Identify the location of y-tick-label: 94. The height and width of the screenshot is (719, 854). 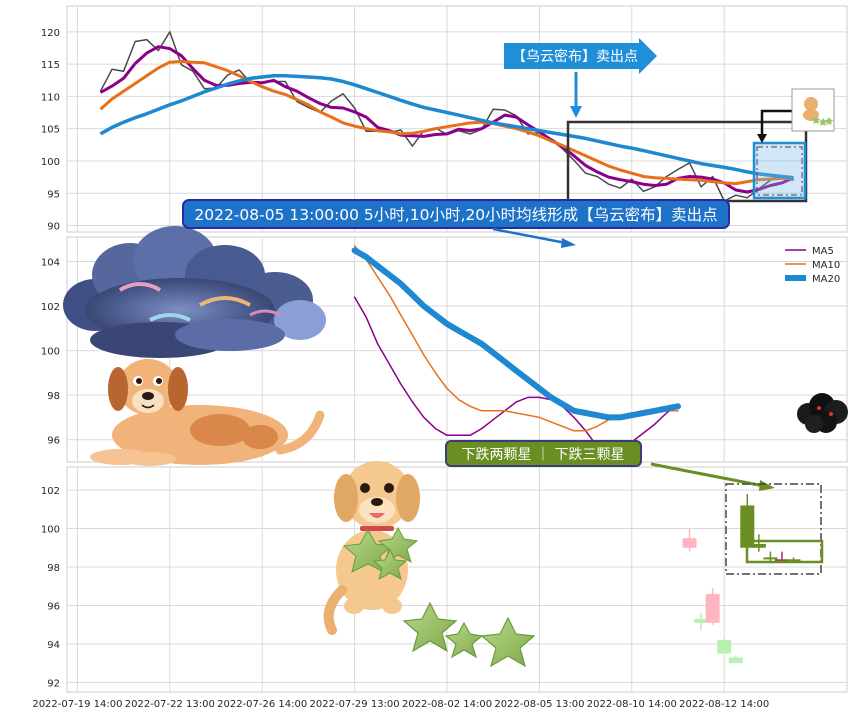
(53, 645).